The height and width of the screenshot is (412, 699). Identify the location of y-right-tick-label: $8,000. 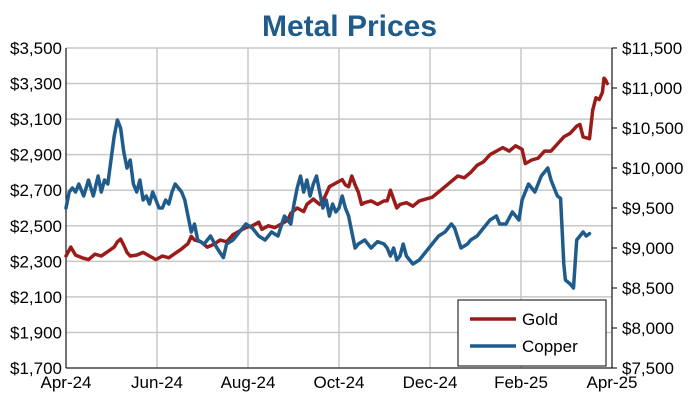
(648, 328).